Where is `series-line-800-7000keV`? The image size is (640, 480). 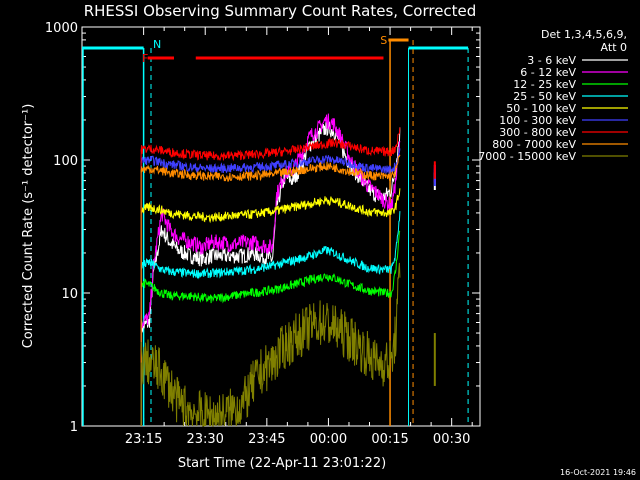
series-line-800-7000keV is located at coordinates (270, 168).